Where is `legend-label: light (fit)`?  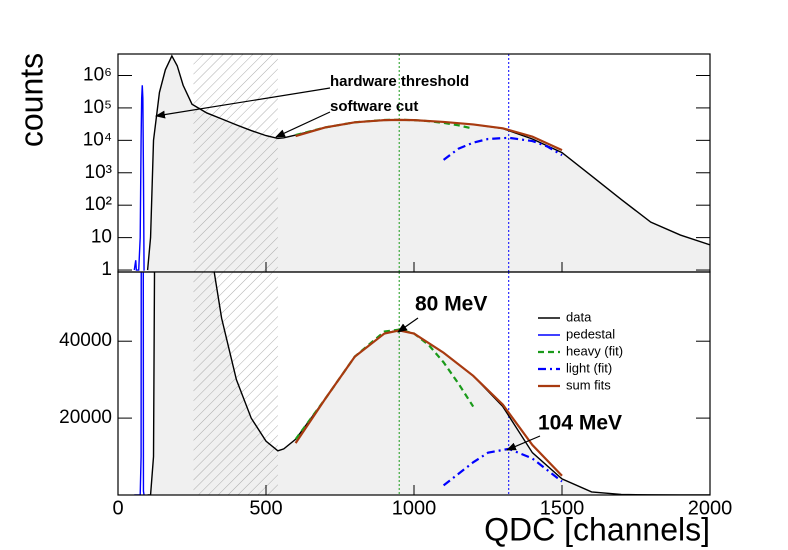 legend-label: light (fit) is located at coordinates (589, 367).